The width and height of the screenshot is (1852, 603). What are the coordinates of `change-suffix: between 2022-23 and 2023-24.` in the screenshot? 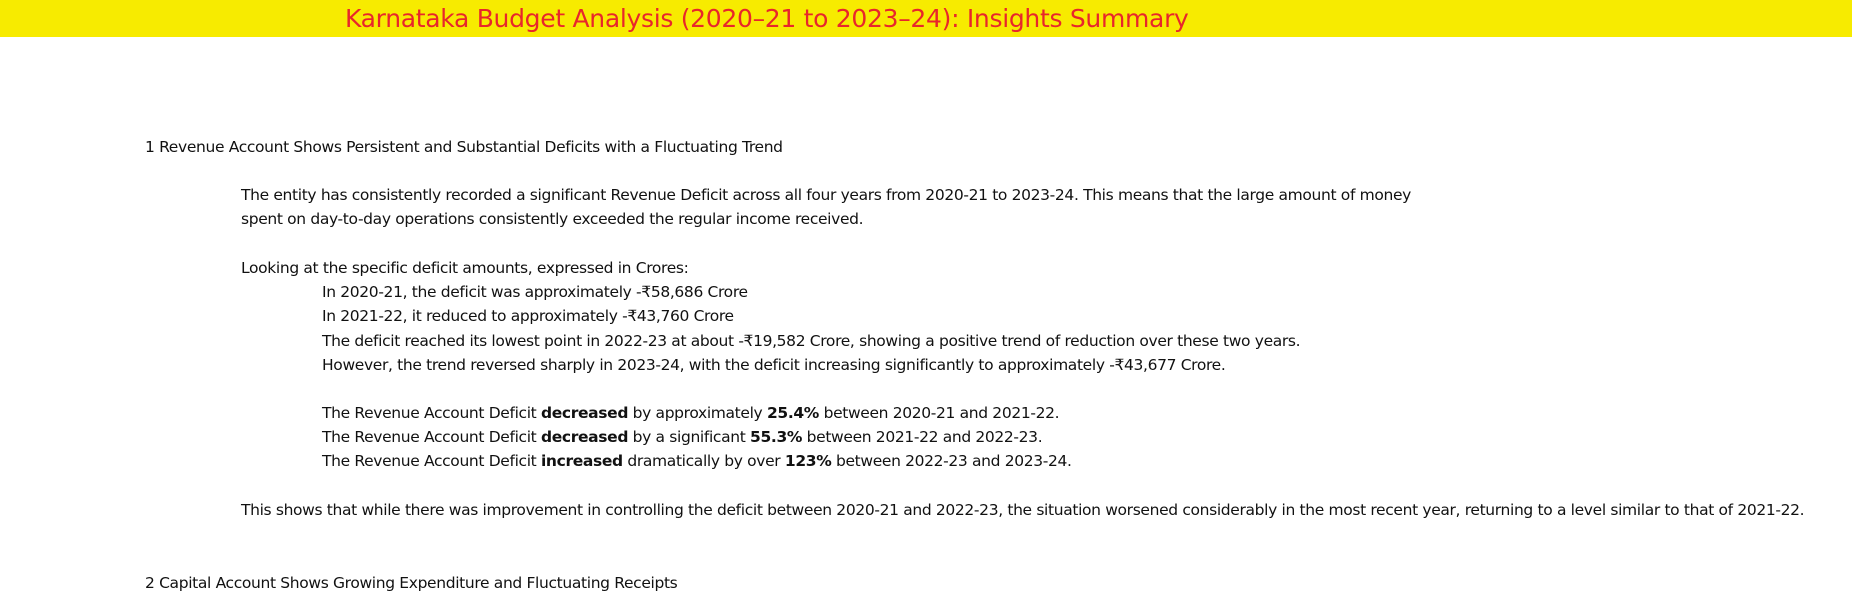 It's located at (951, 461).